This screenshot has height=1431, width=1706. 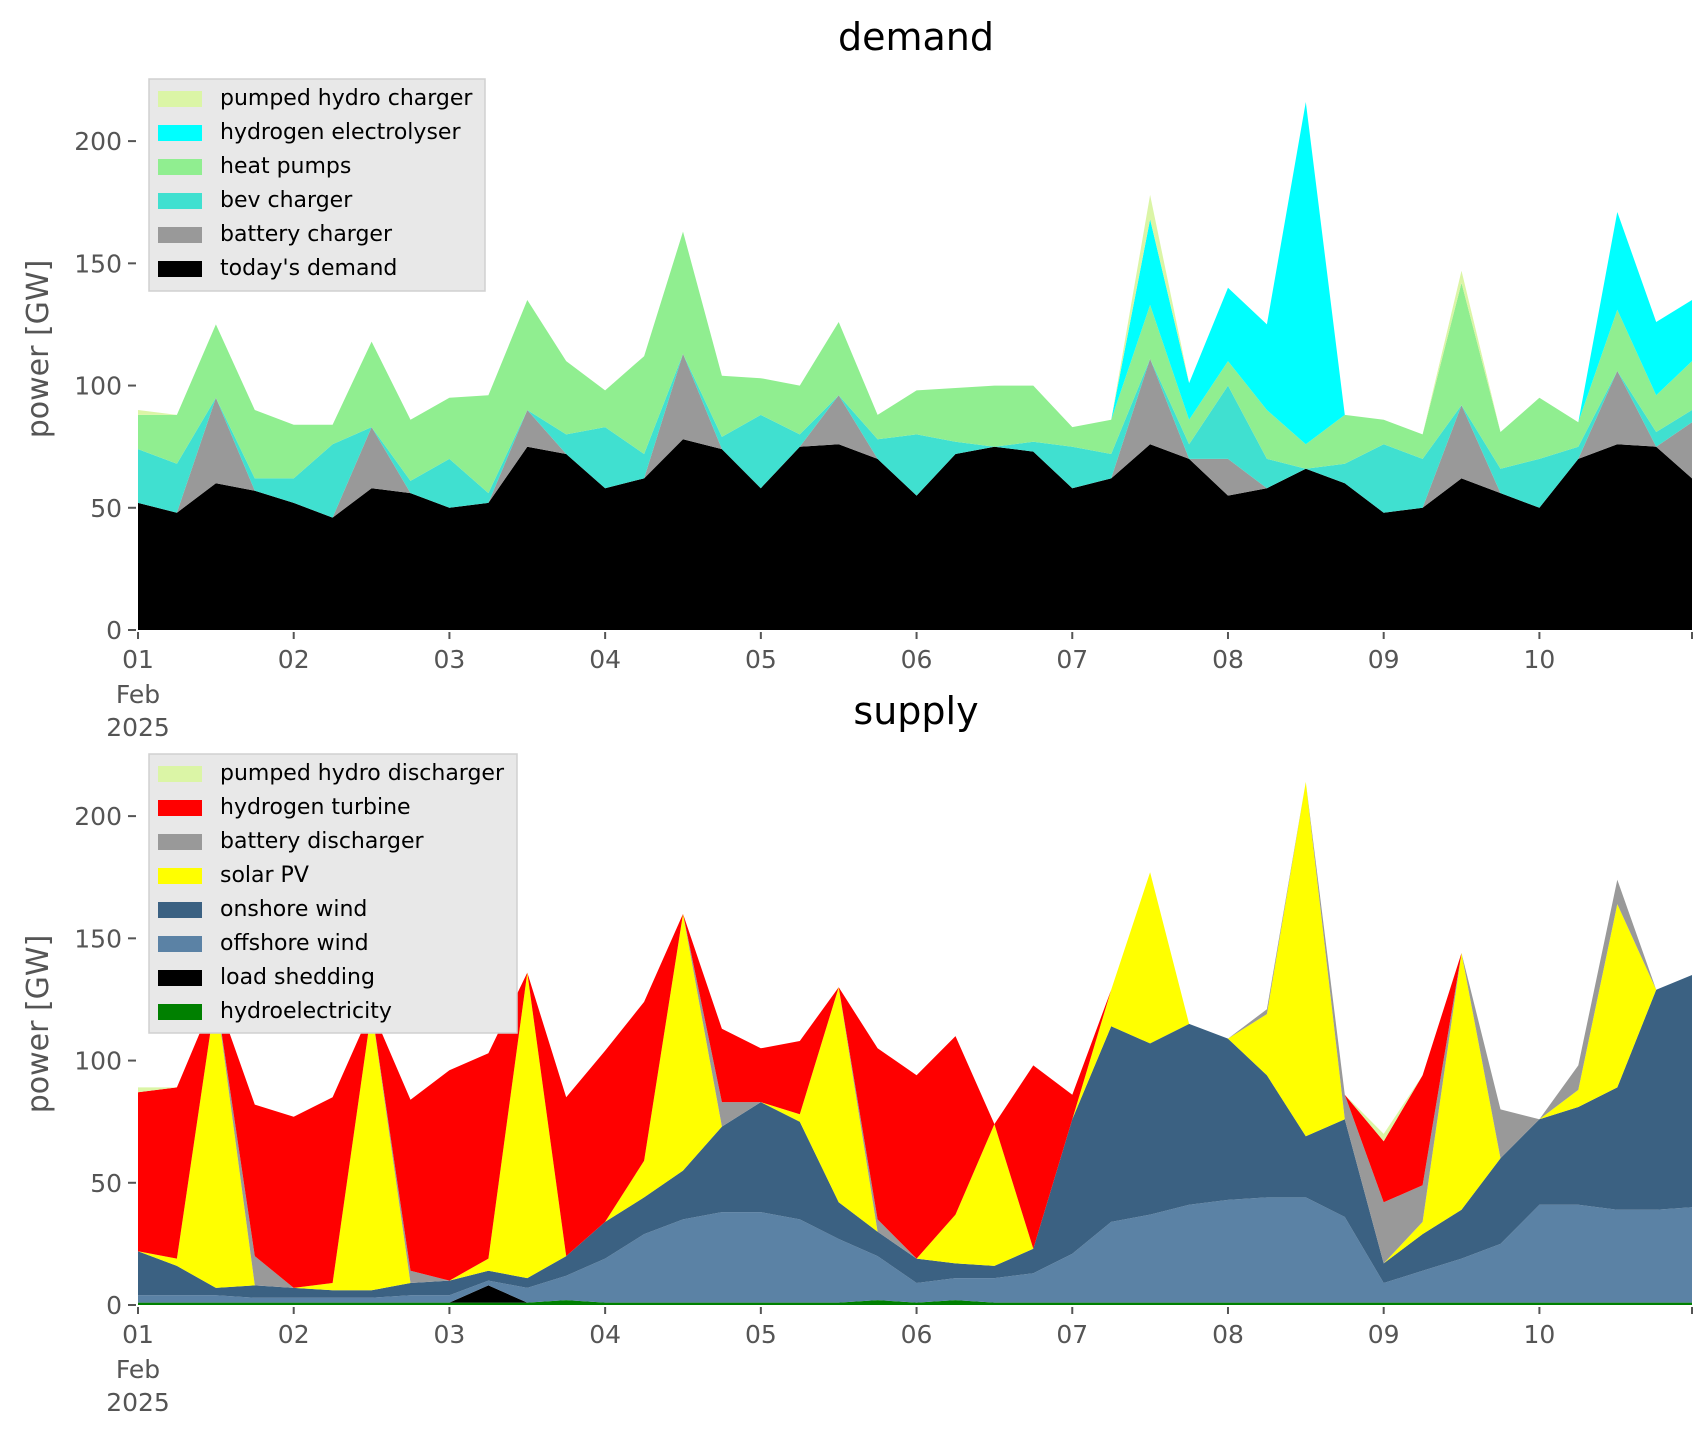 What do you see at coordinates (915, 534) in the screenshot?
I see `demand-area-today-s-demand` at bounding box center [915, 534].